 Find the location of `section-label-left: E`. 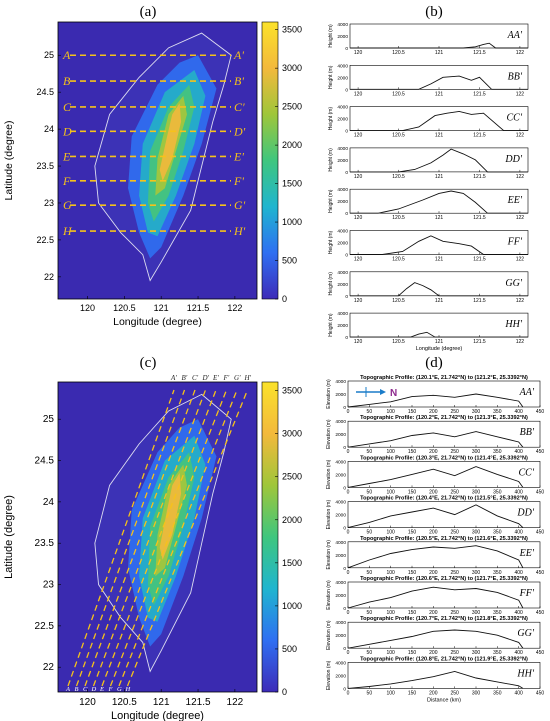

section-label-left: E is located at coordinates (66, 156).